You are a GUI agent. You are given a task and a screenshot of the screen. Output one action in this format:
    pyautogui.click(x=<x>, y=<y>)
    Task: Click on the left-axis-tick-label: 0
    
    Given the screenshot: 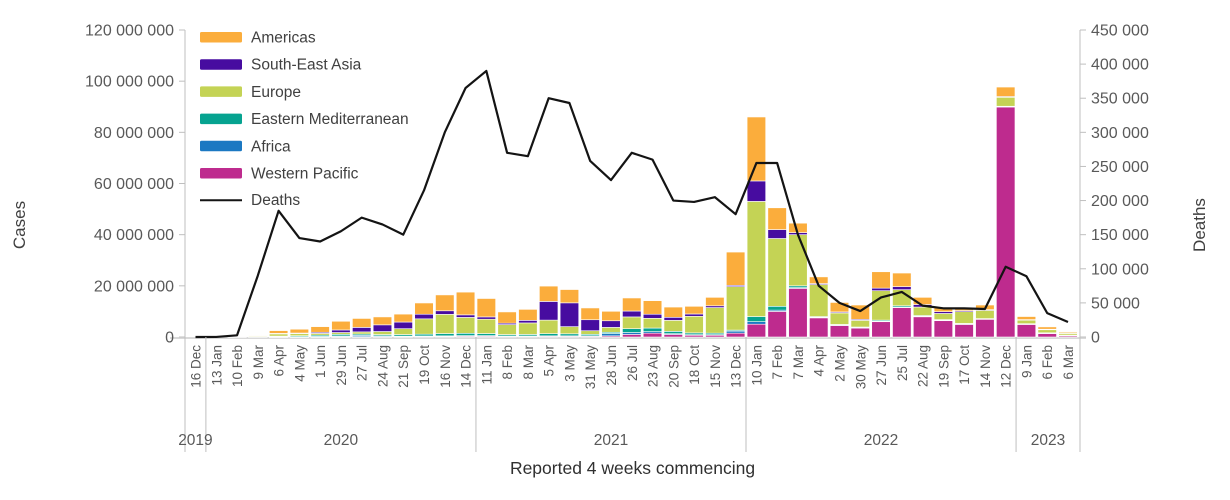 What is the action you would take?
    pyautogui.click(x=169, y=338)
    